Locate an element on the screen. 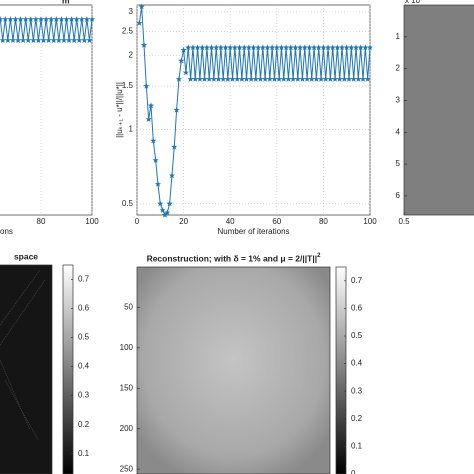  y-tick-label: 250 is located at coordinates (127, 468).